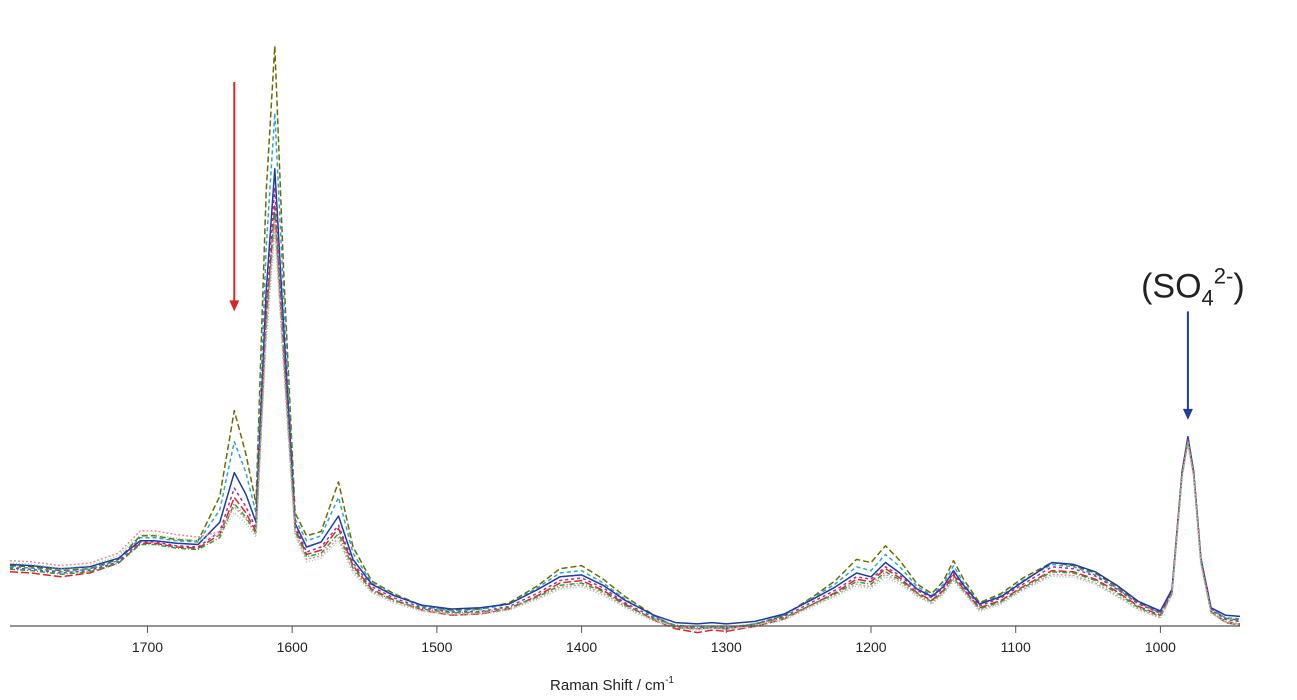 This screenshot has width=1297, height=700. What do you see at coordinates (147, 647) in the screenshot?
I see `x-tick-label-1700: 1700` at bounding box center [147, 647].